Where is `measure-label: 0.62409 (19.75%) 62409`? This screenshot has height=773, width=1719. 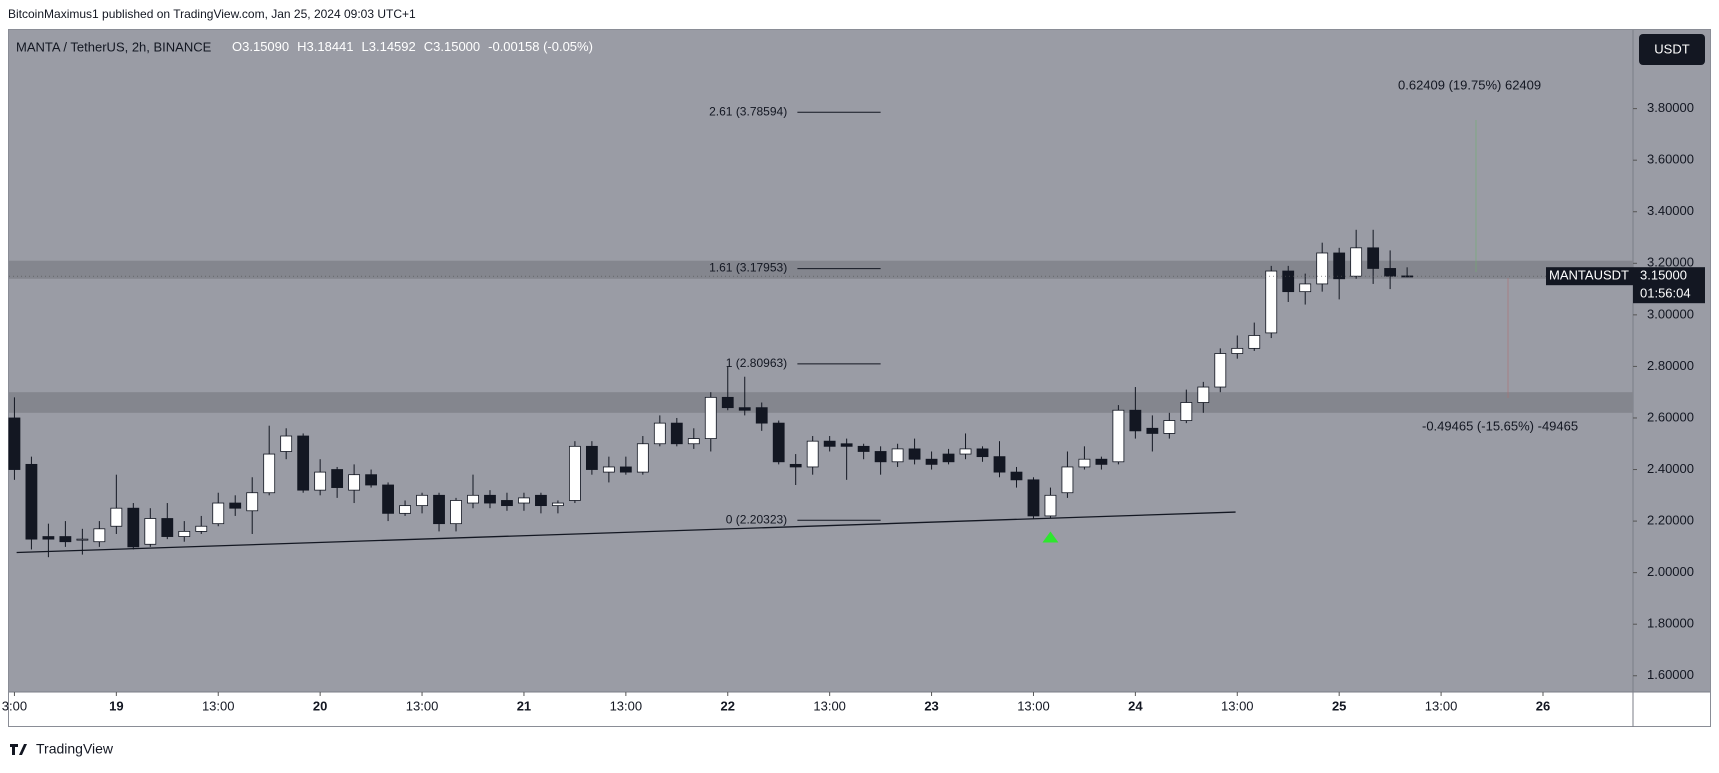
measure-label: 0.62409 (19.75%) 62409 is located at coordinates (1469, 84).